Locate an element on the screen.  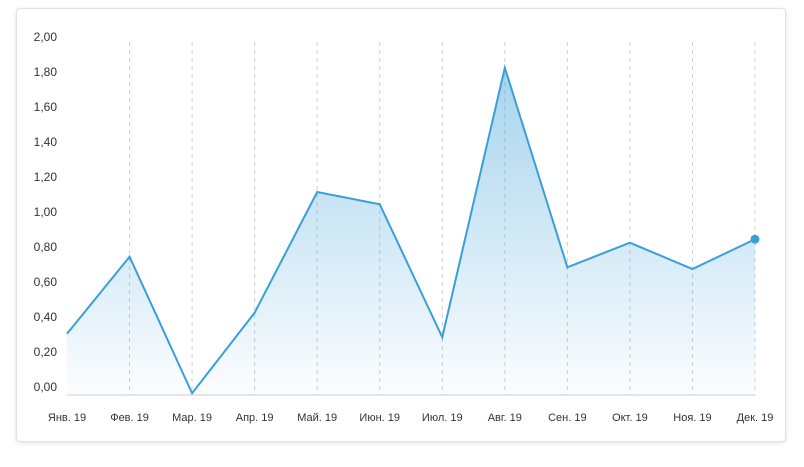
point is located at coordinates (755, 239).